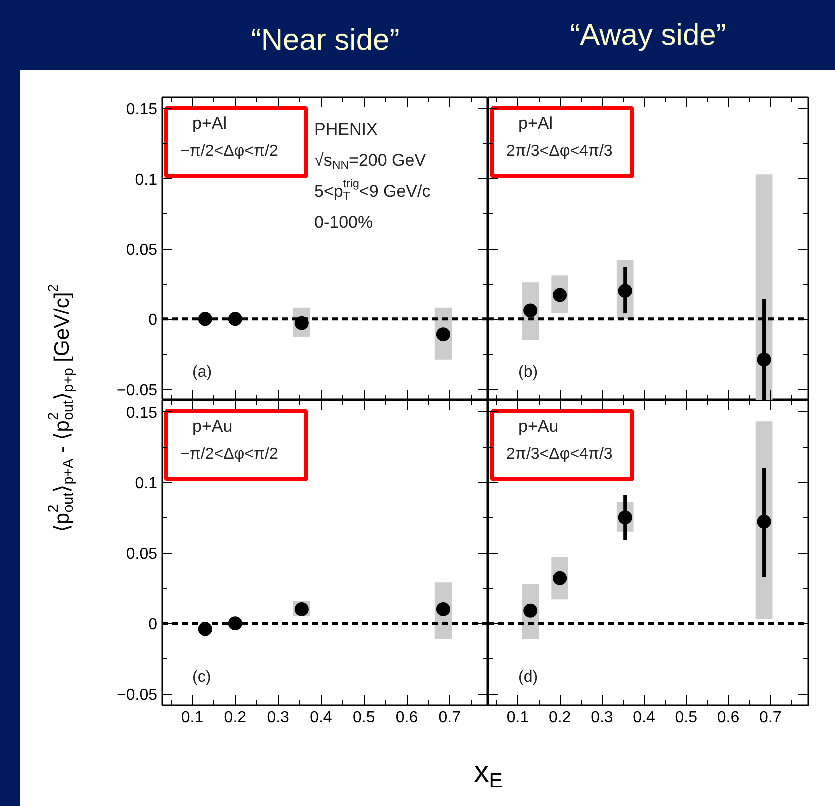  What do you see at coordinates (528, 677) in the screenshot?
I see `annotation: (d)` at bounding box center [528, 677].